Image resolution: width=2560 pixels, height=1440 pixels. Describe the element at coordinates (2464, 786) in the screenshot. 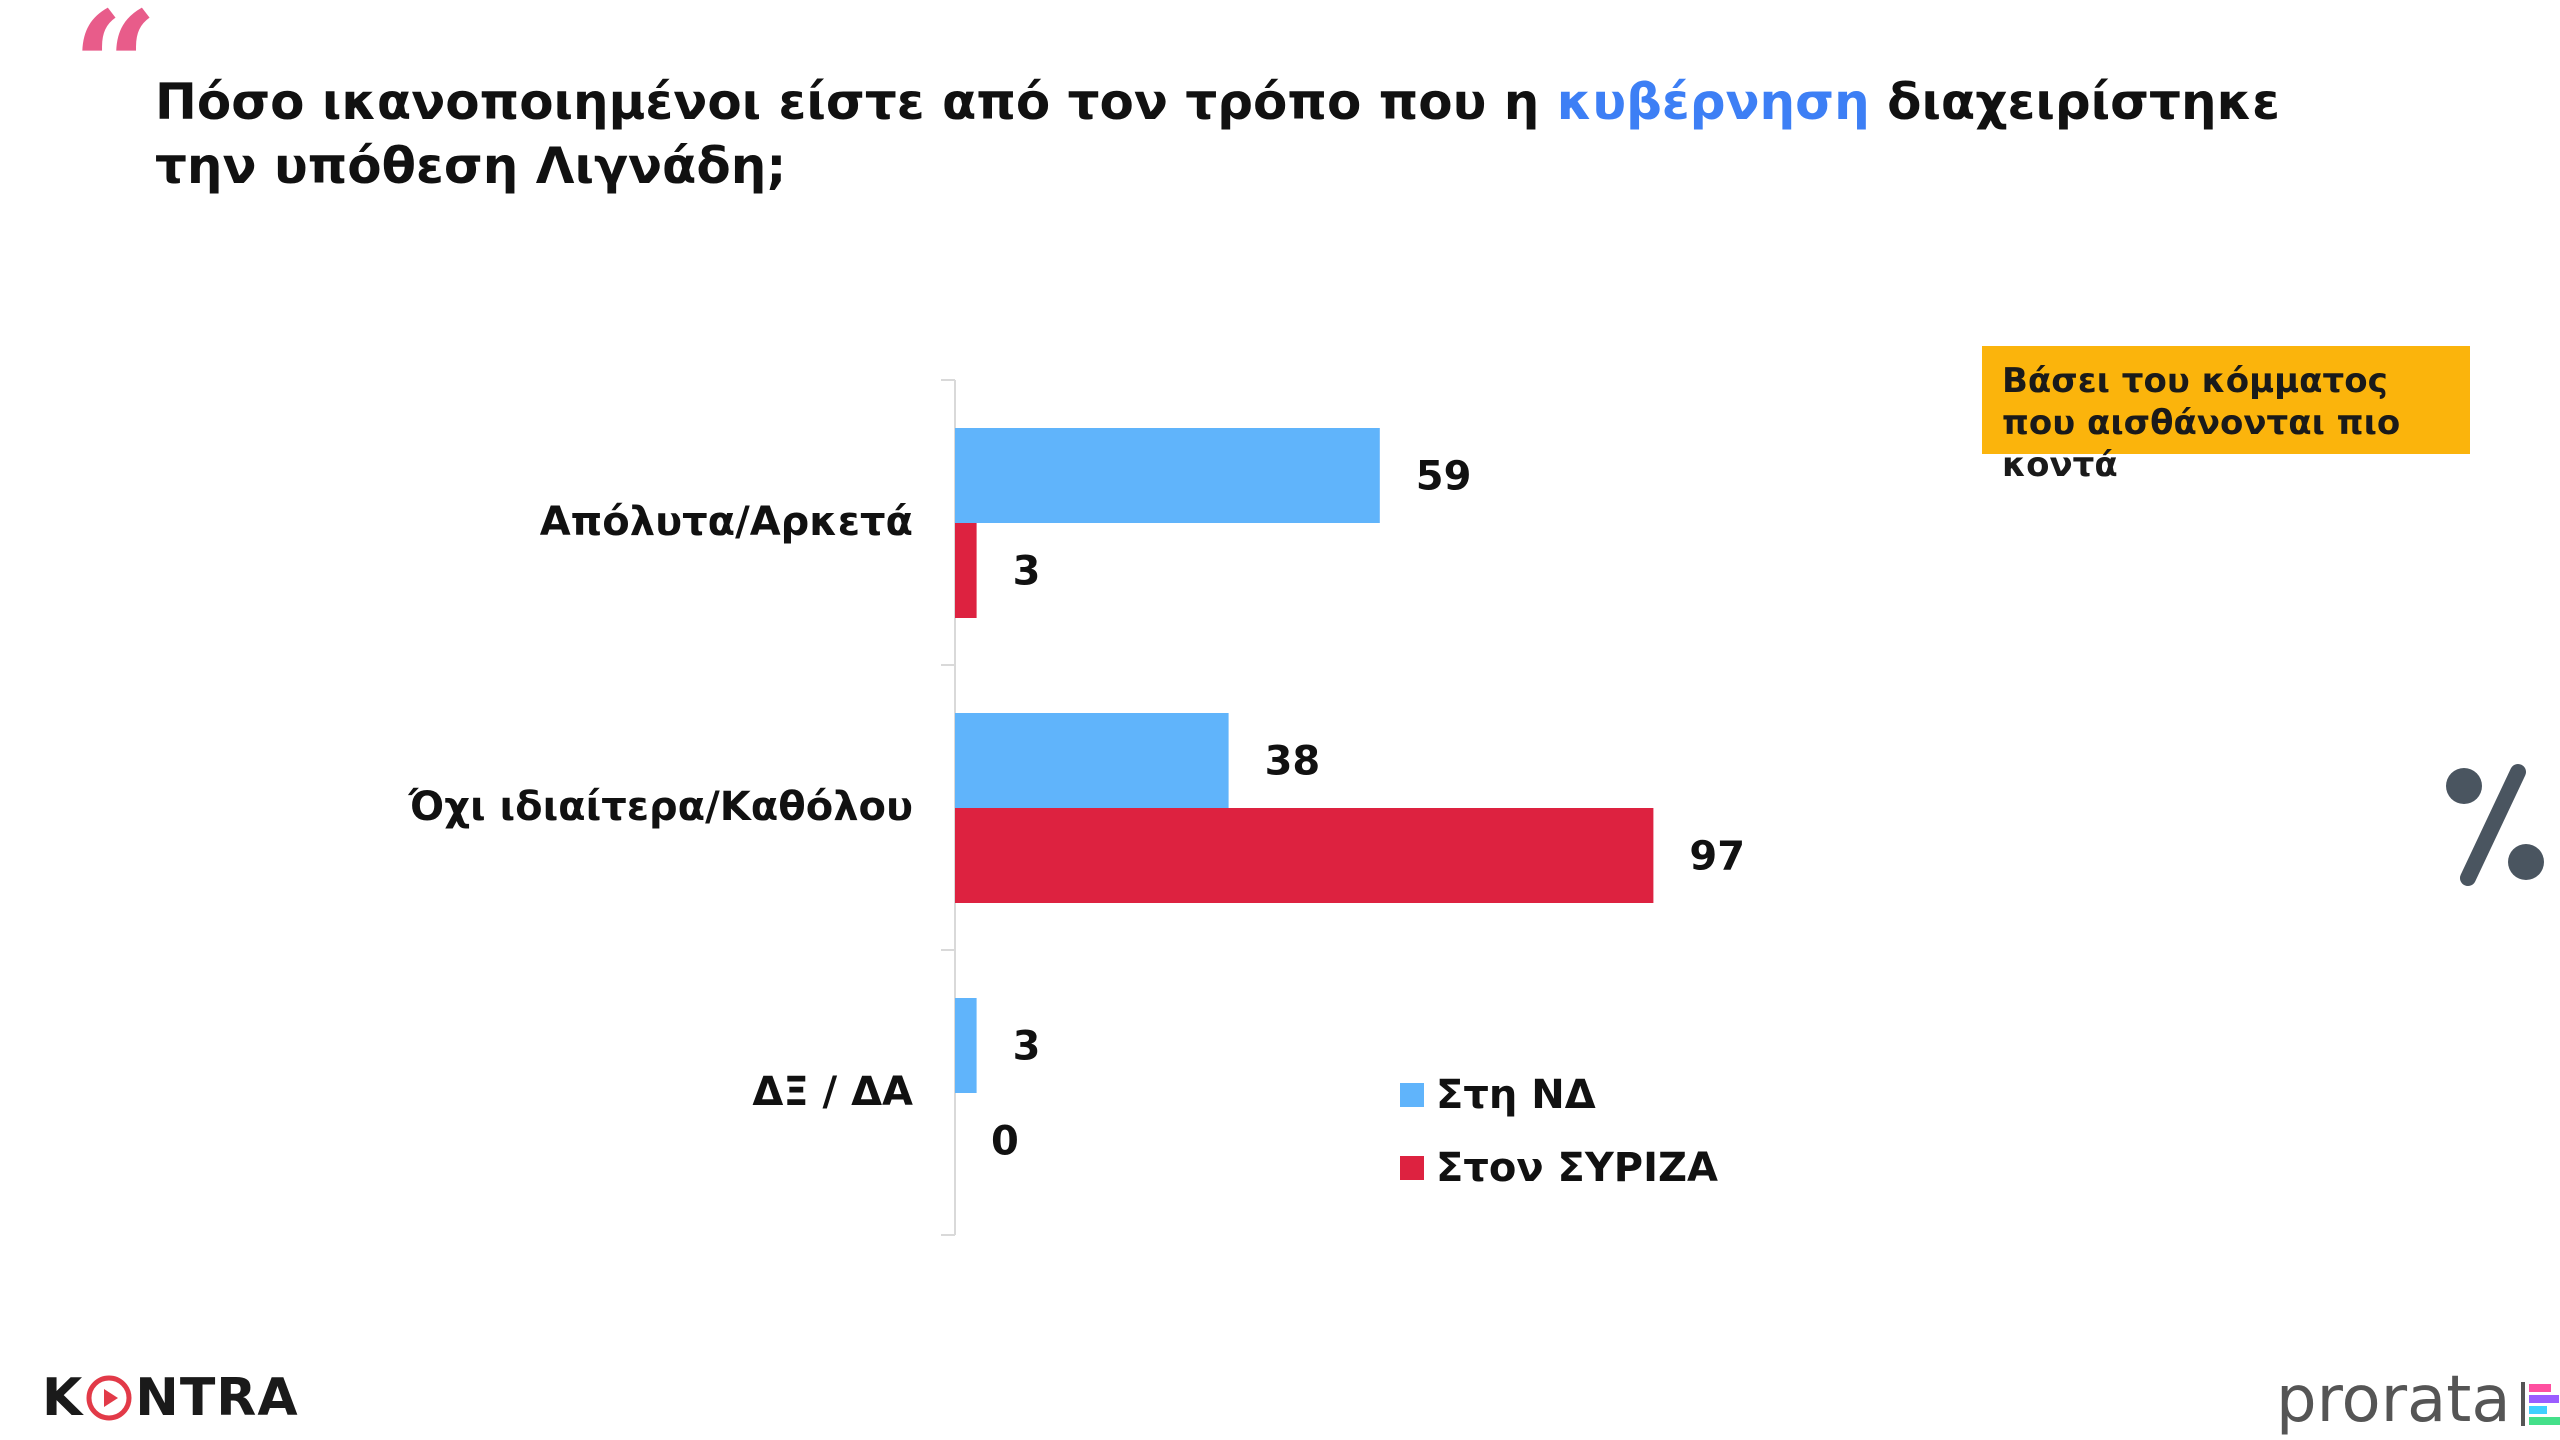

I see `percent-icon-top-dot` at that location.